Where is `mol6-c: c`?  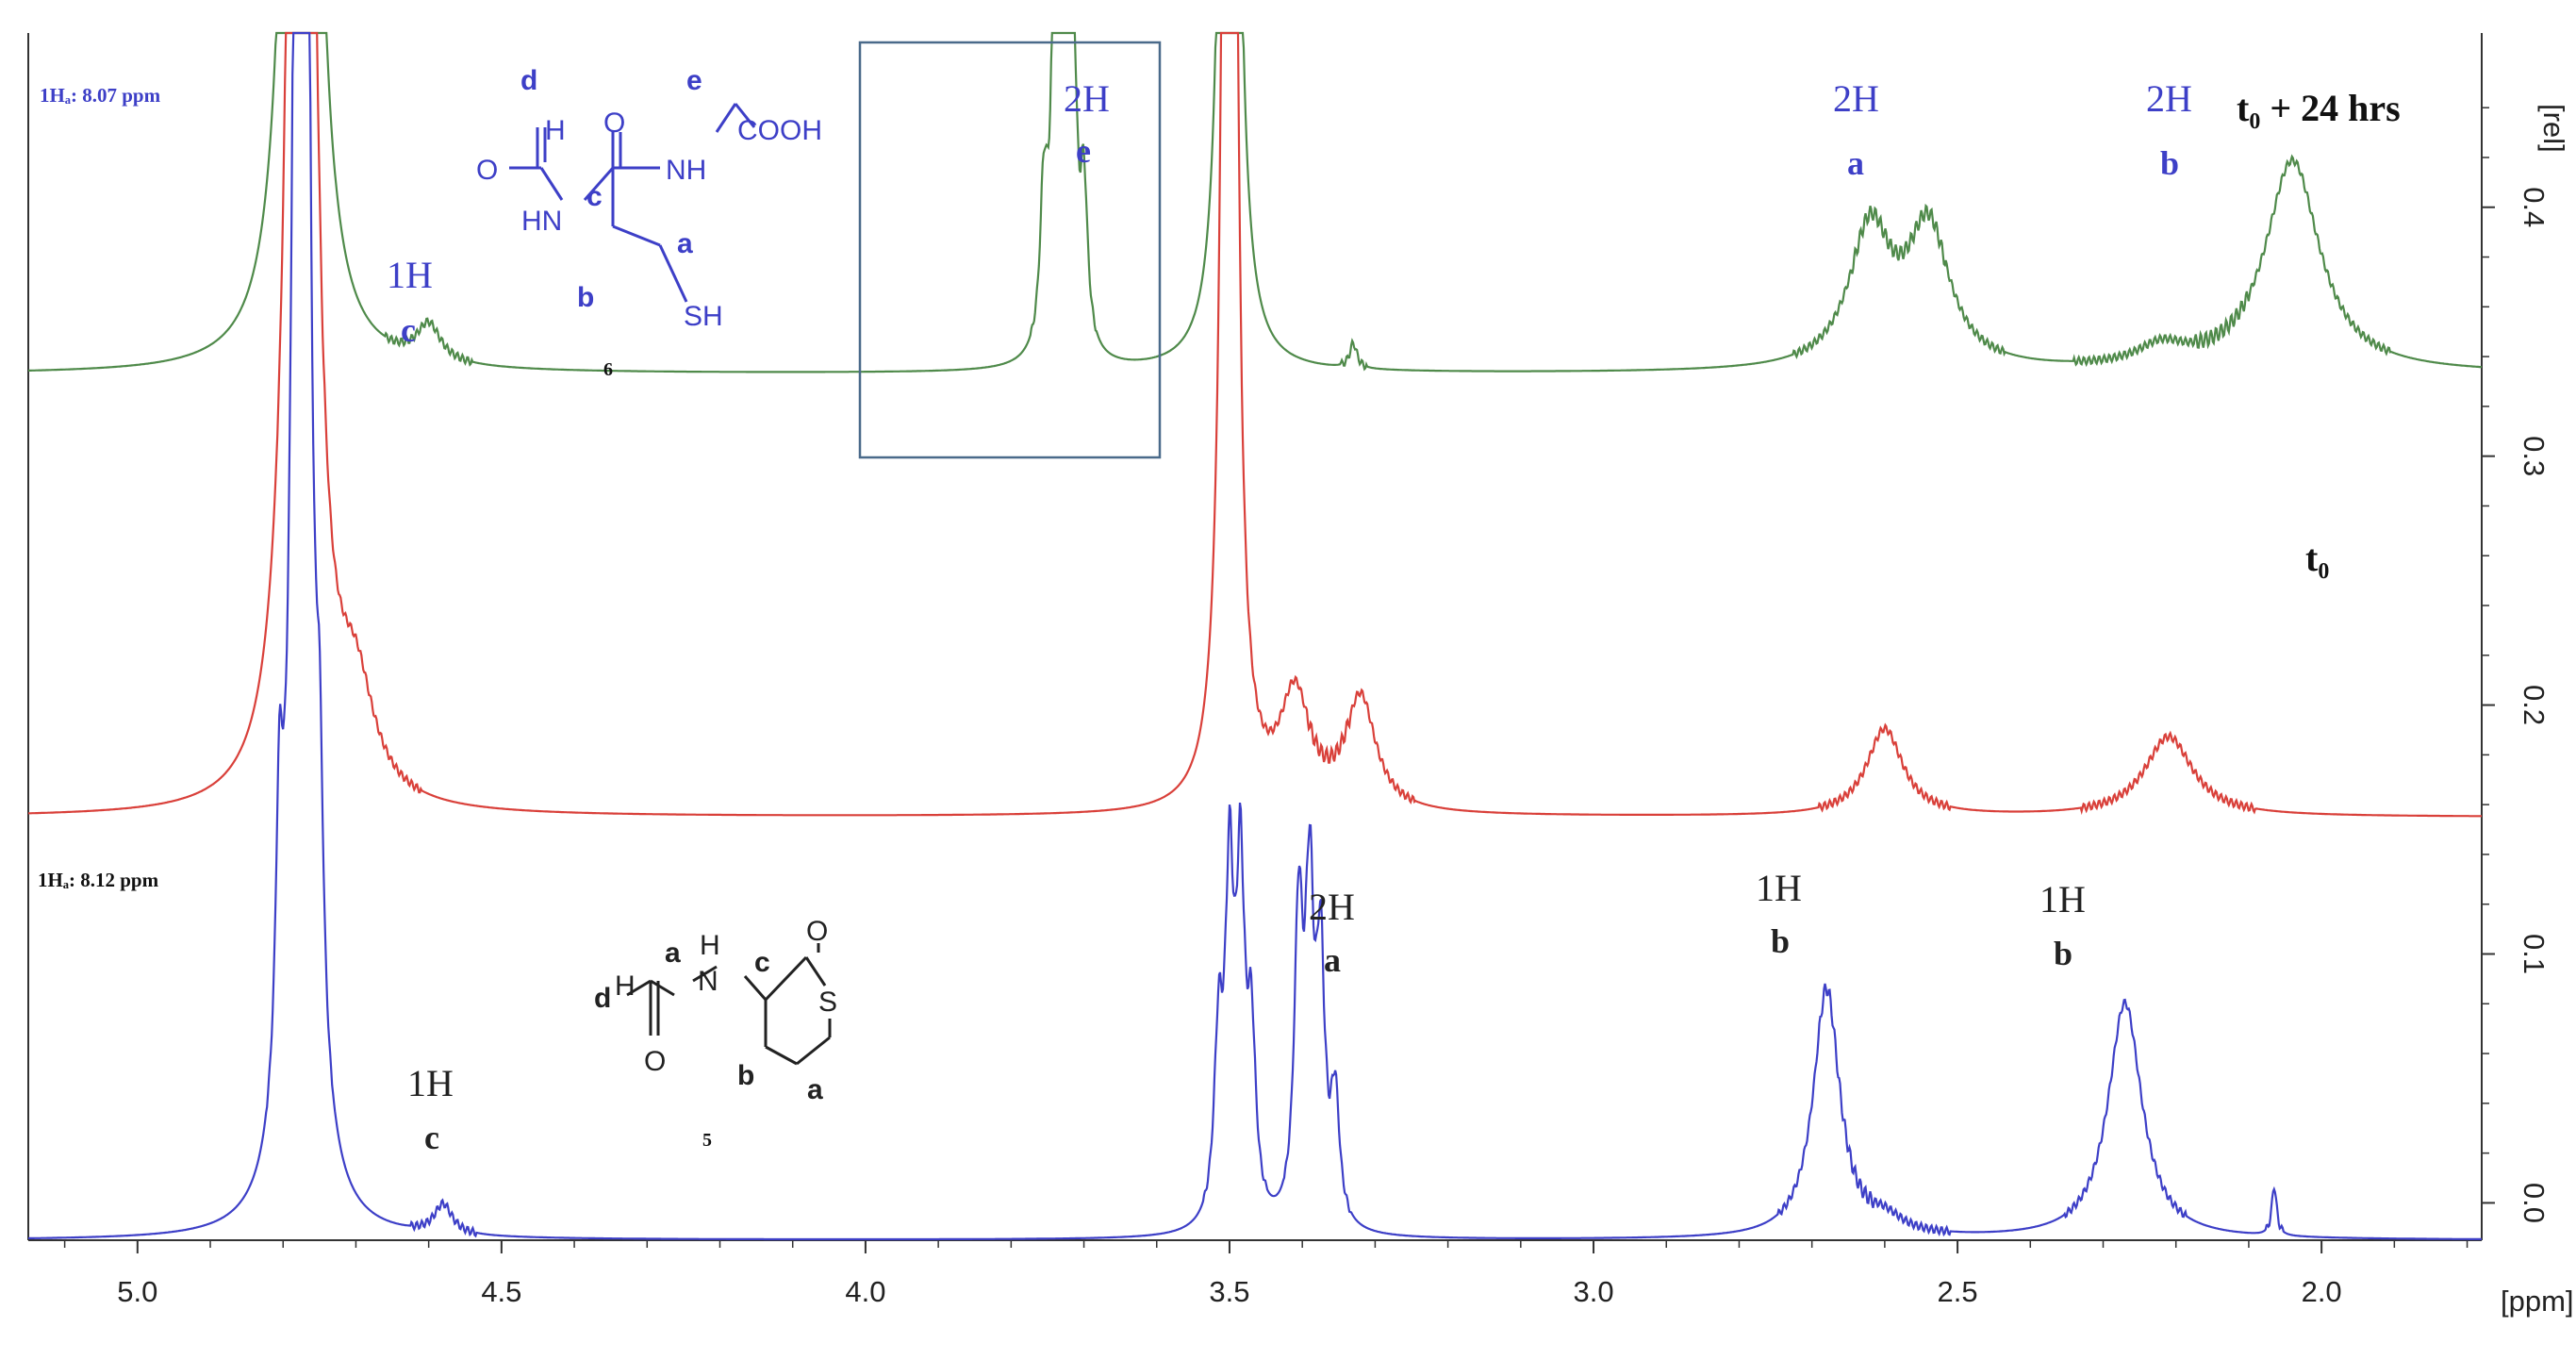
mol6-c: c is located at coordinates (594, 196).